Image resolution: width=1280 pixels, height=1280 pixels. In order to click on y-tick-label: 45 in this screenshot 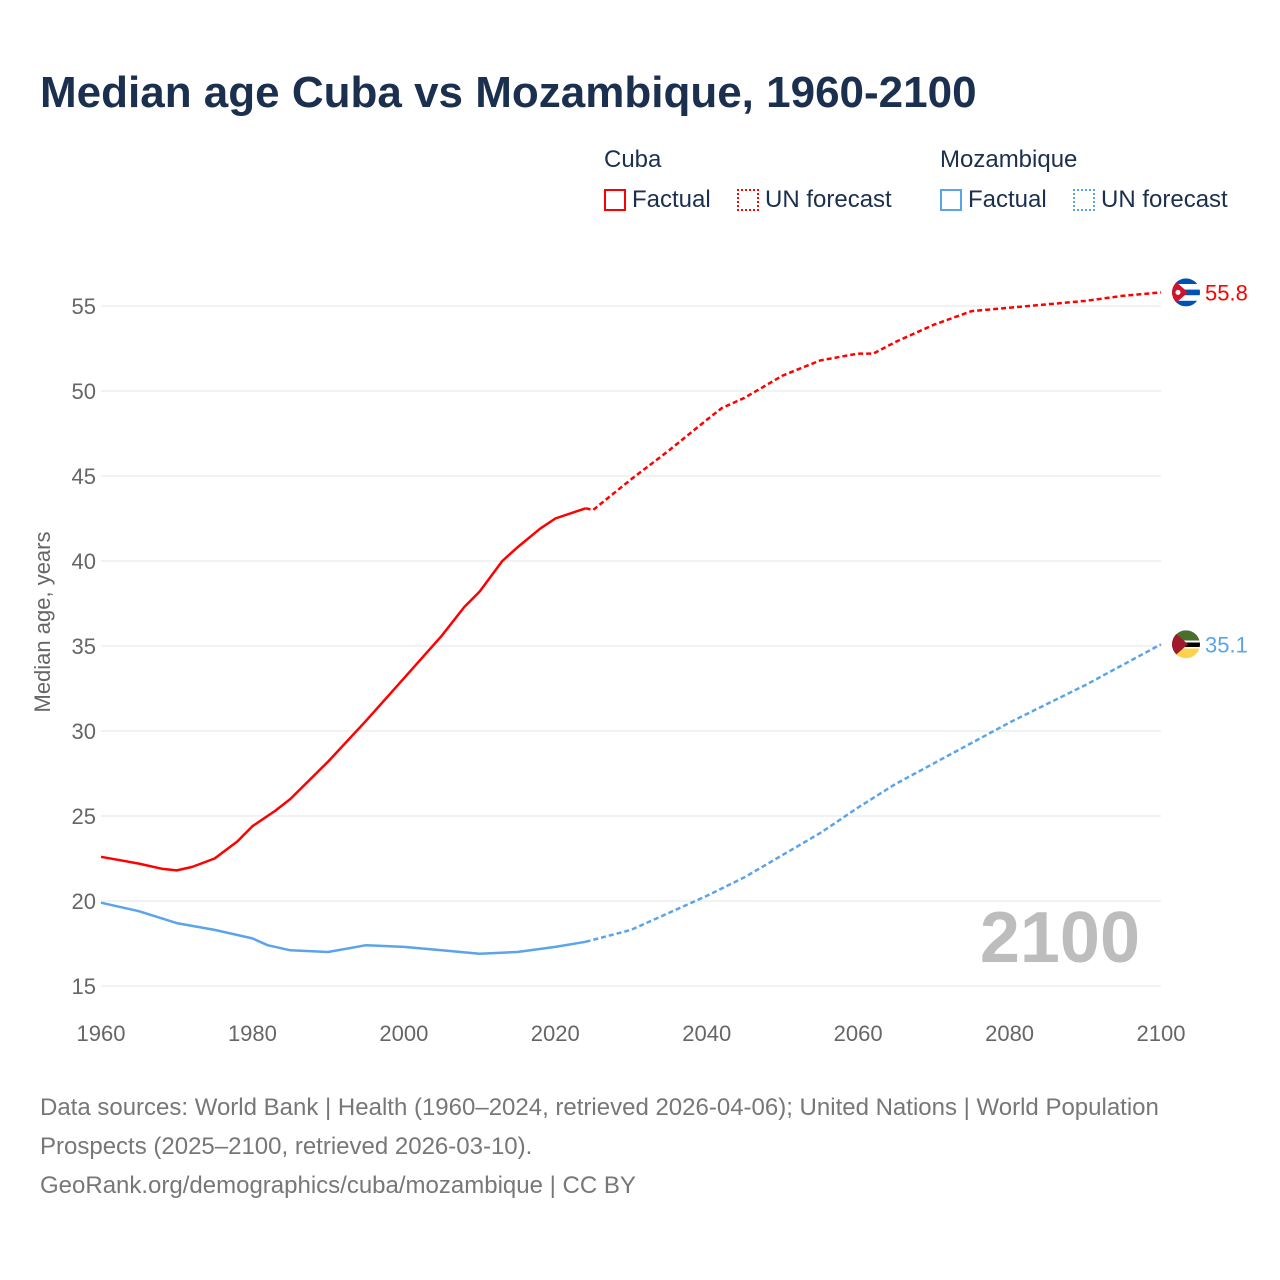, I will do `click(84, 476)`.